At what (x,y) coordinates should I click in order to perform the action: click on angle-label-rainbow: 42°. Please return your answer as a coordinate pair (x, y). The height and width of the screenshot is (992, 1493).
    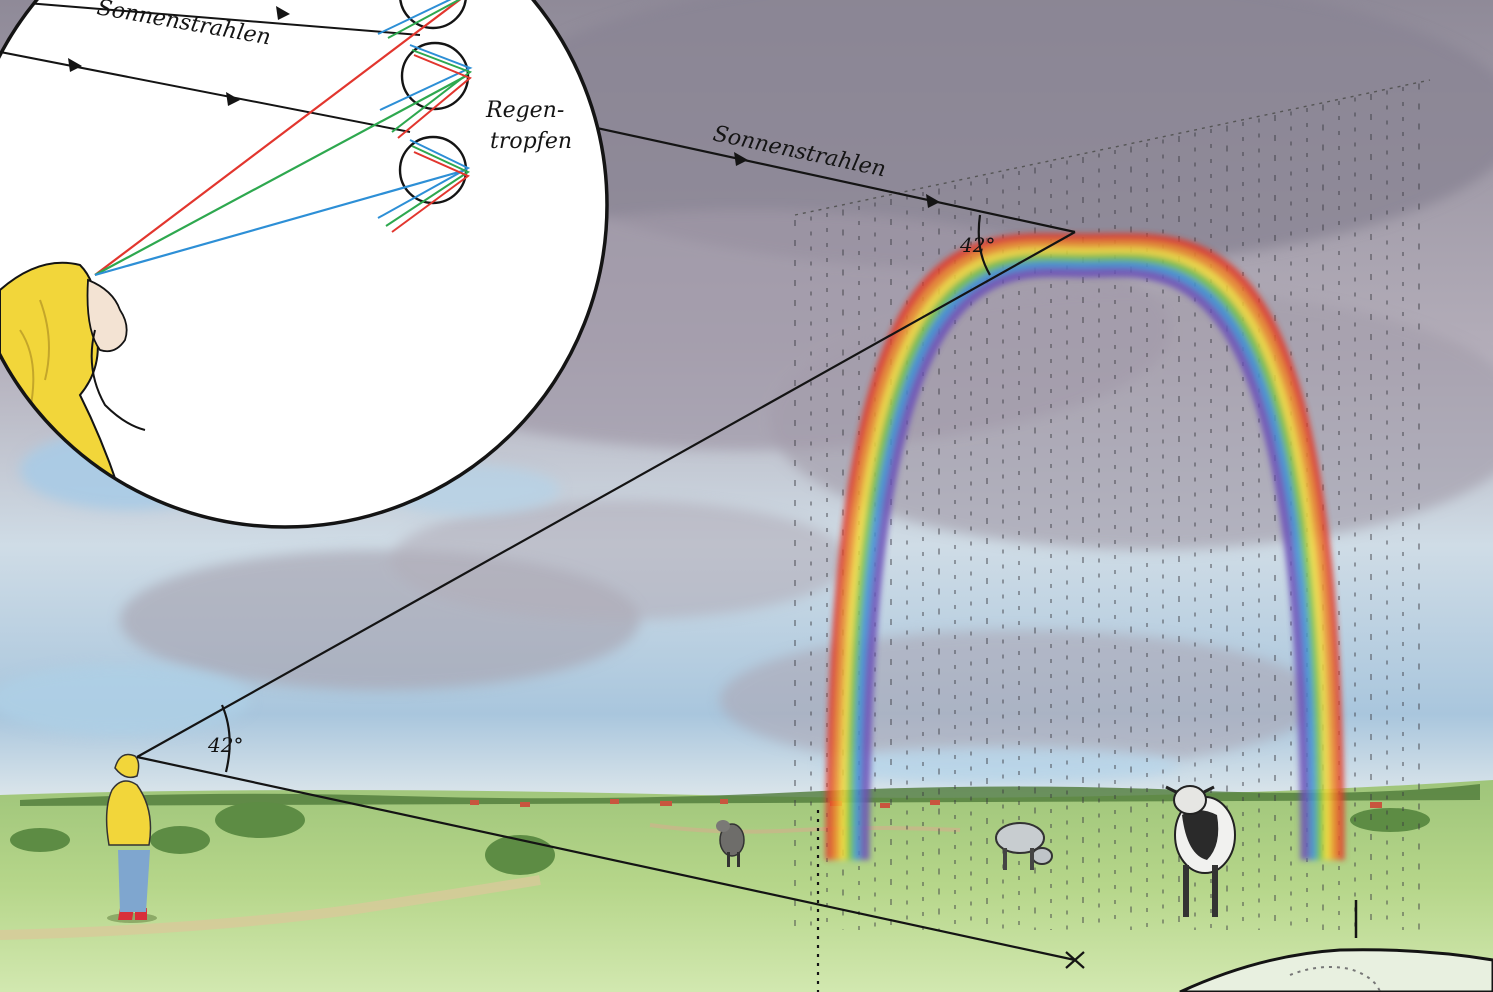
    Looking at the image, I should click on (977, 245).